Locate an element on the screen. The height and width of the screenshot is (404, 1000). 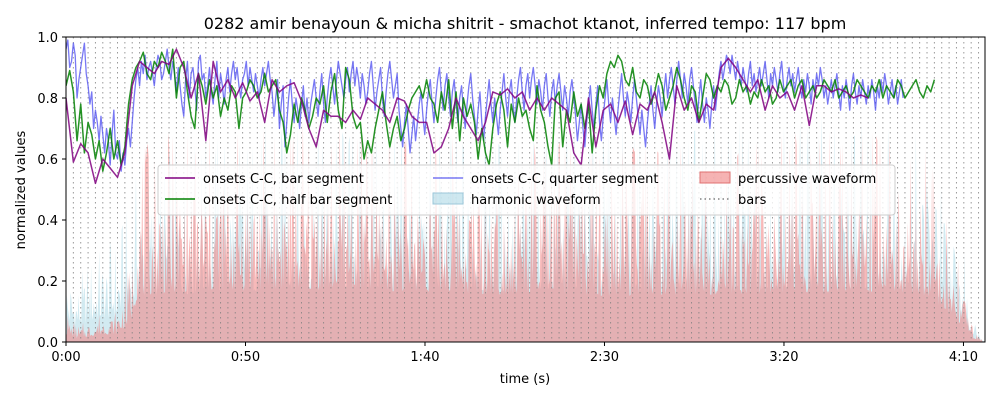
legend-label-half-bar-segment: onsets C-C, half bar segment is located at coordinates (297, 200).